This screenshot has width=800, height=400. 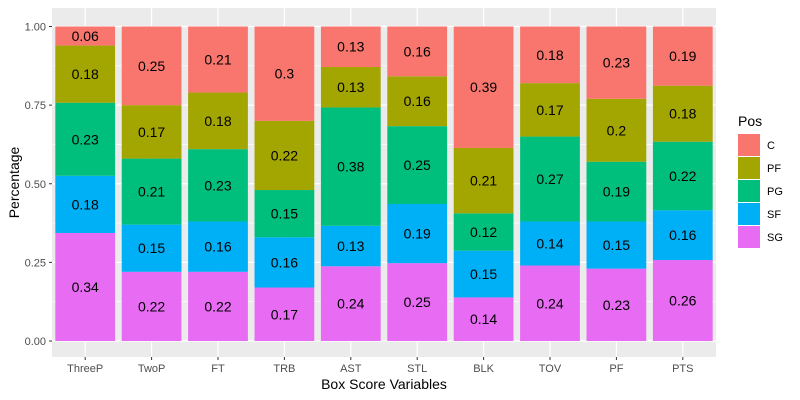 I want to click on bar-segment-sf-blk, so click(x=483, y=274).